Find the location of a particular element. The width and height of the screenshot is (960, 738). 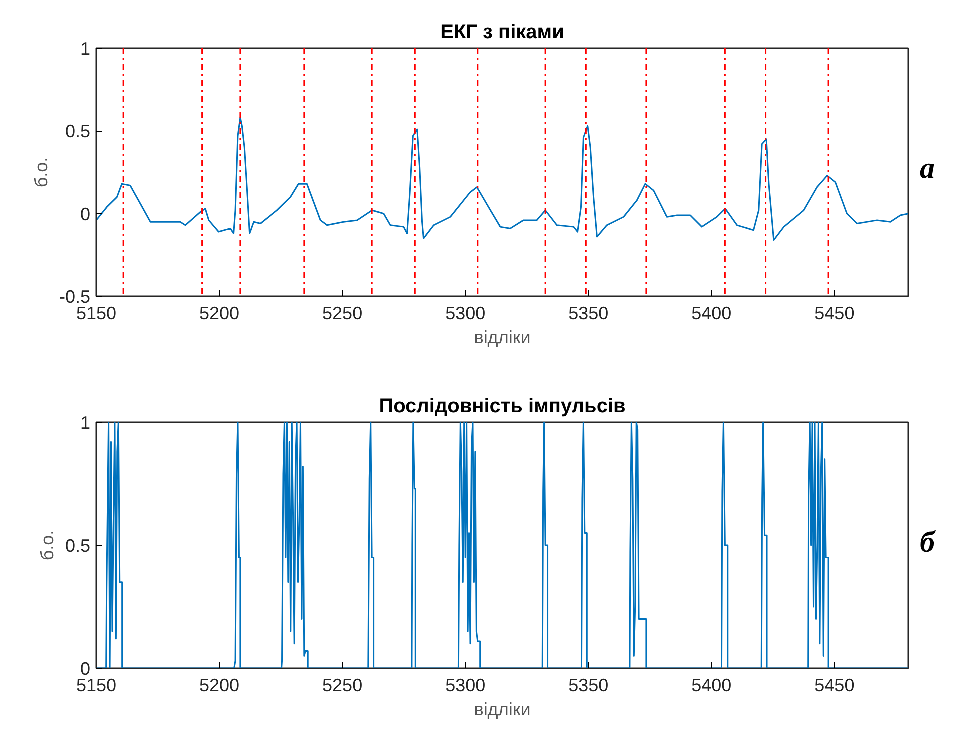

chart-title: Послідовність імпульсів is located at coordinates (502, 407).